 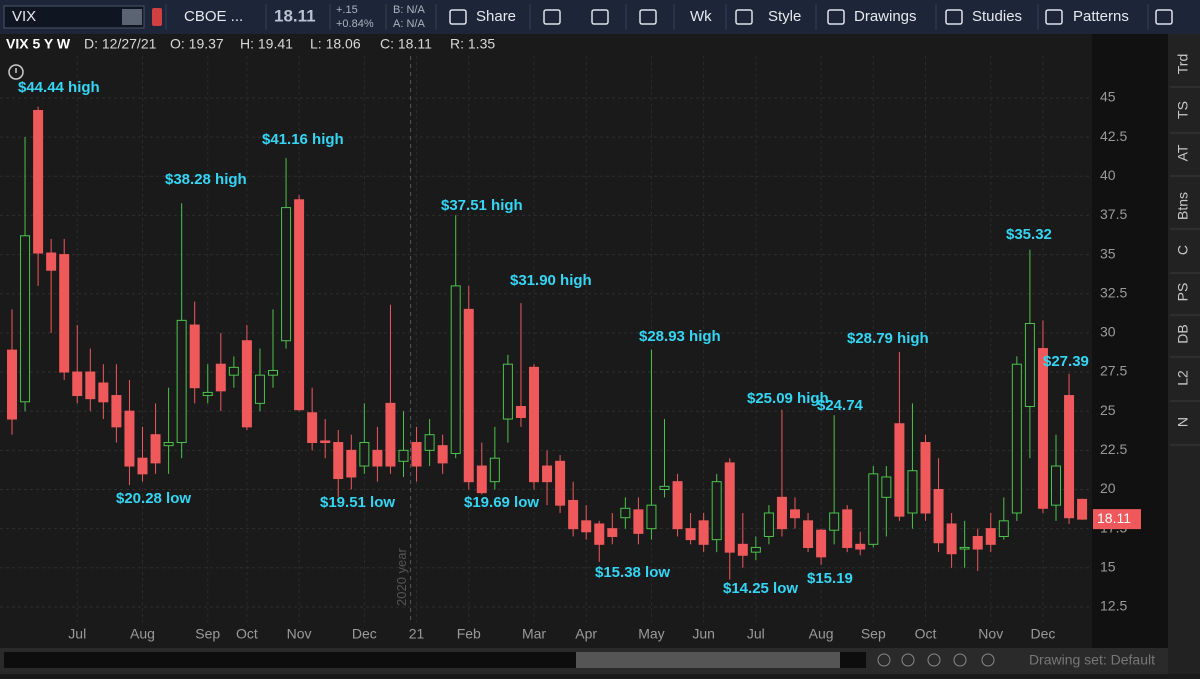 I want to click on y-tick-label: 45, so click(x=1108, y=97).